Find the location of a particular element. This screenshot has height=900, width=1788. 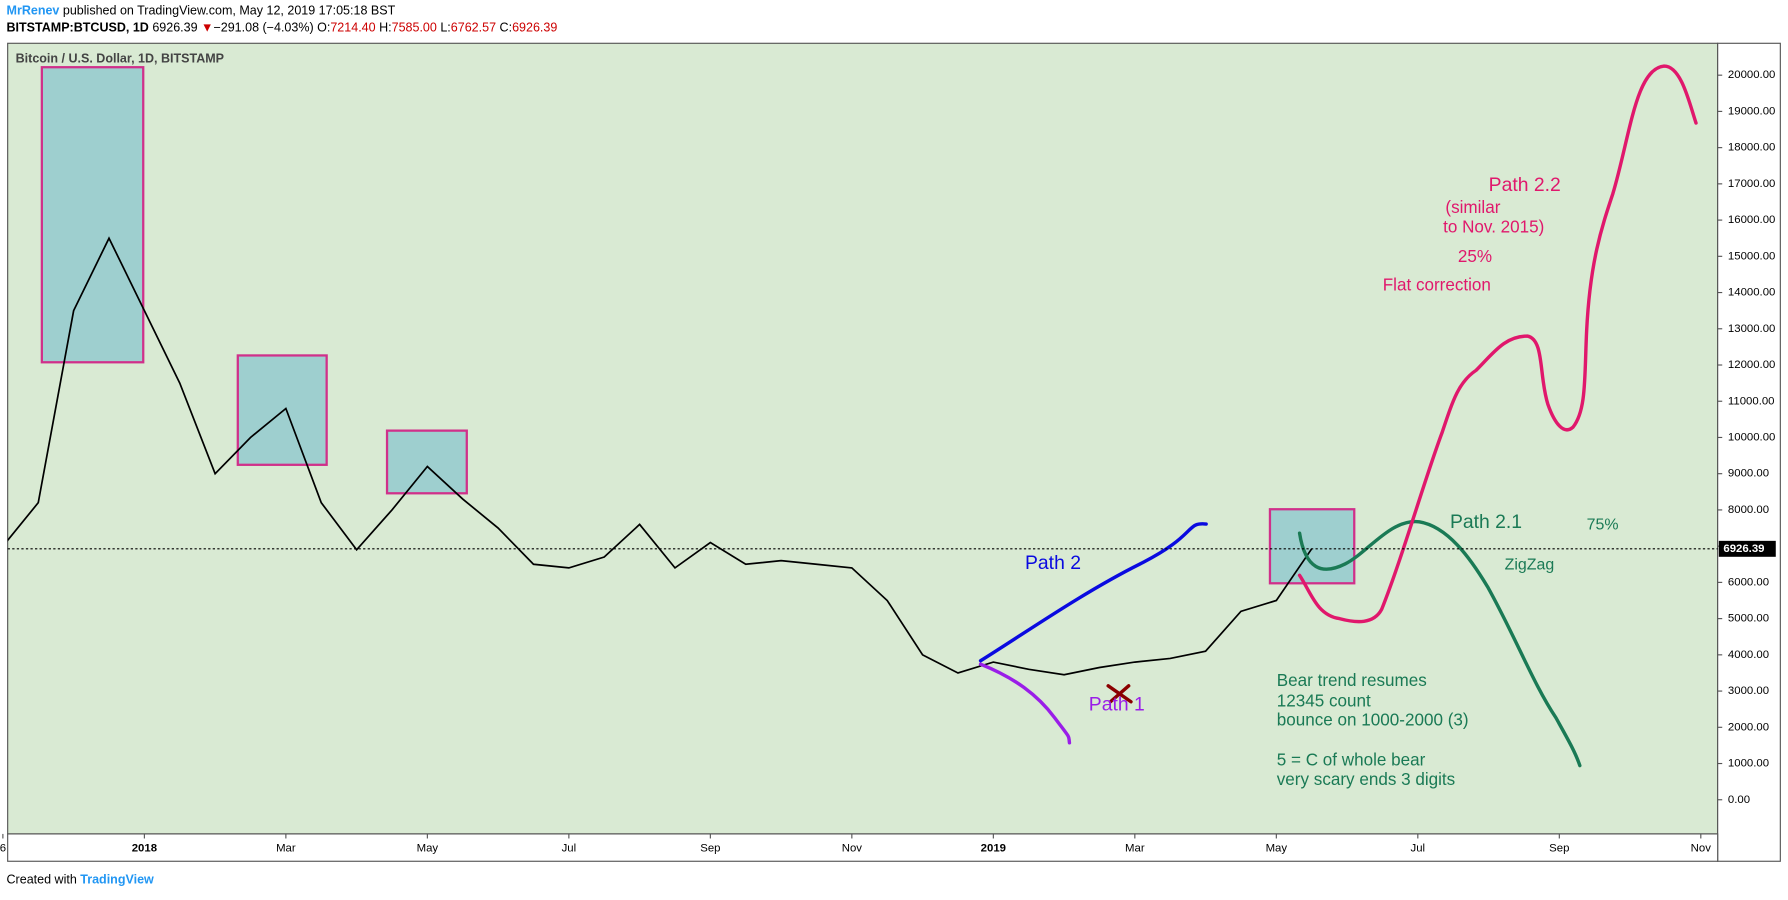

last-price-box is located at coordinates (1747, 548).